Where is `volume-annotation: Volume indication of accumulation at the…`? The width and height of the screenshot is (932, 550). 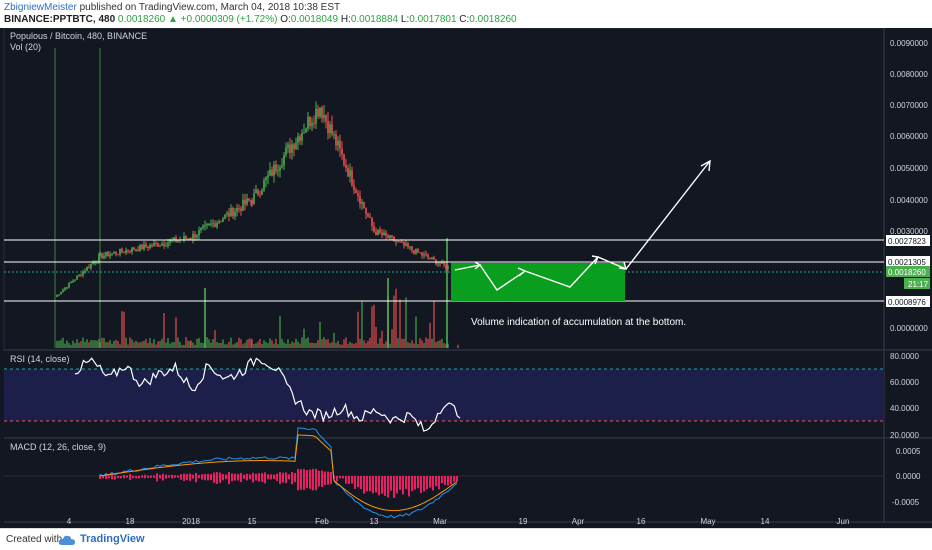
volume-annotation: Volume indication of accumulation at the… is located at coordinates (578, 322).